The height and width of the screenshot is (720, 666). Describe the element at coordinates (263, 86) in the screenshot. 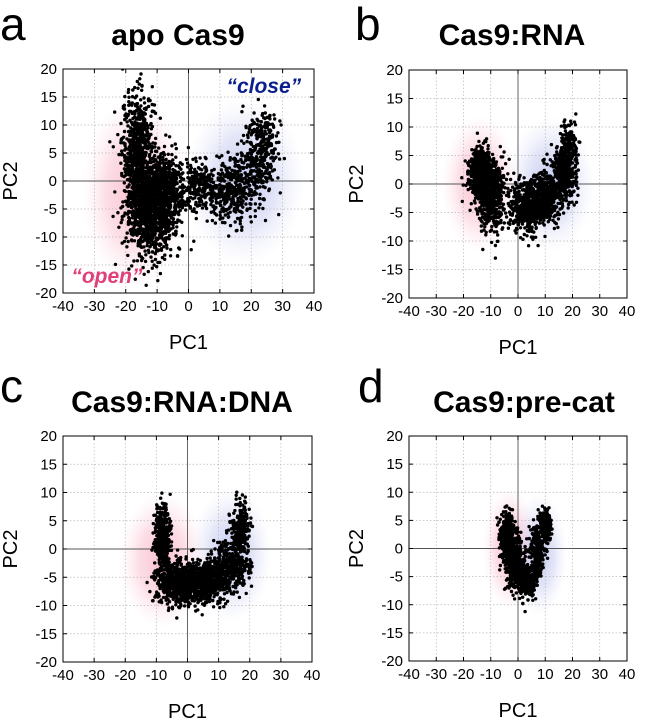

I see `annotation-close: “close”` at that location.